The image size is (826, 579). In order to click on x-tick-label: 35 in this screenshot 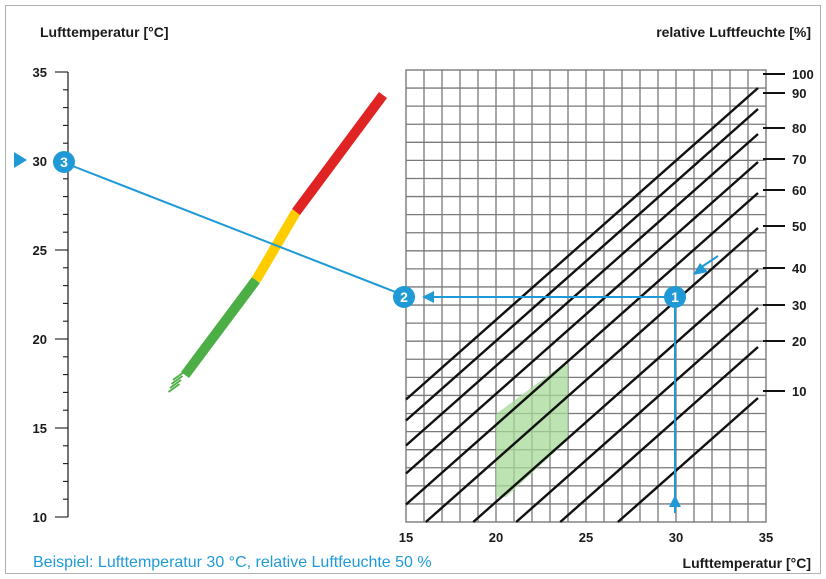, I will do `click(766, 537)`.